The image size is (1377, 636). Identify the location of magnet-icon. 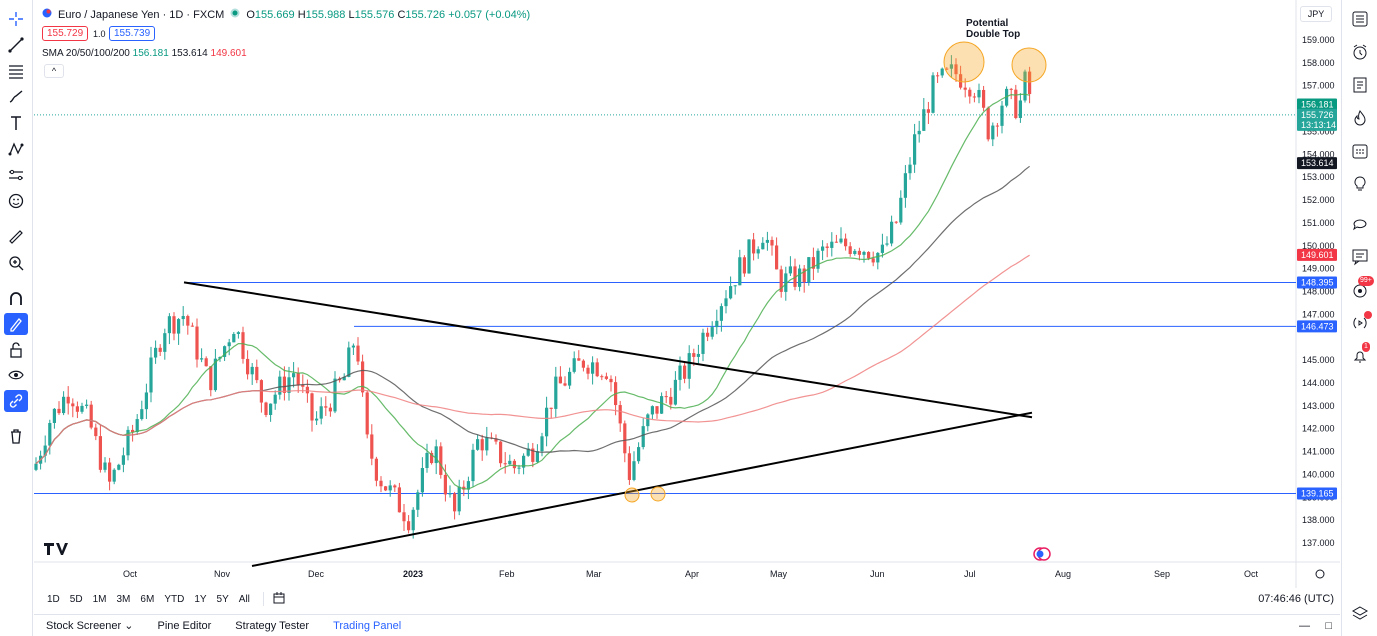
(16, 299).